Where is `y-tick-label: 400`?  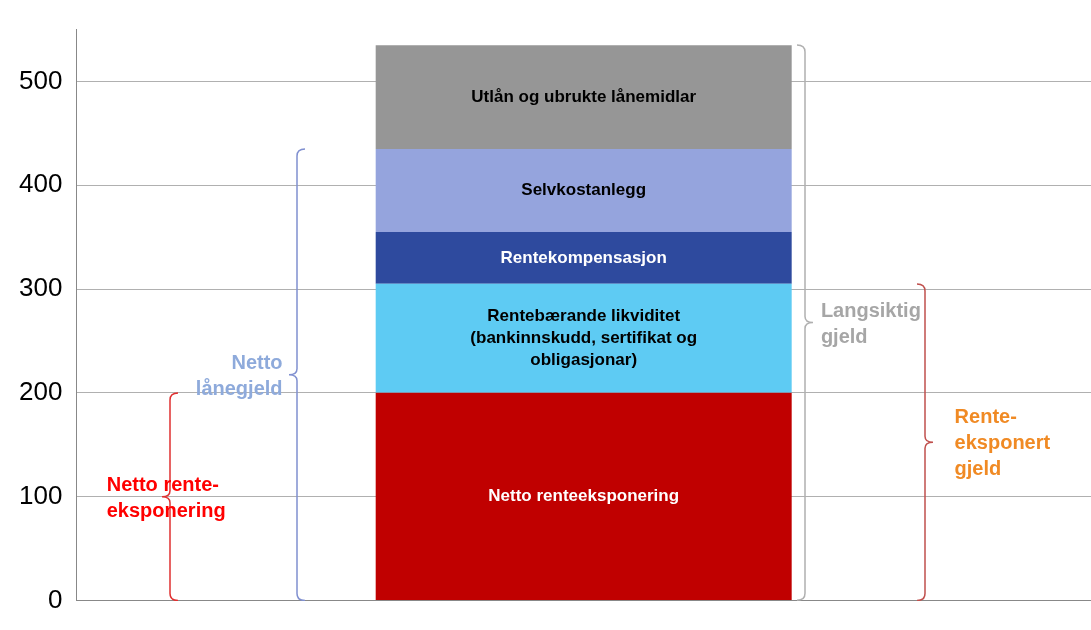 y-tick-label: 400 is located at coordinates (40, 183).